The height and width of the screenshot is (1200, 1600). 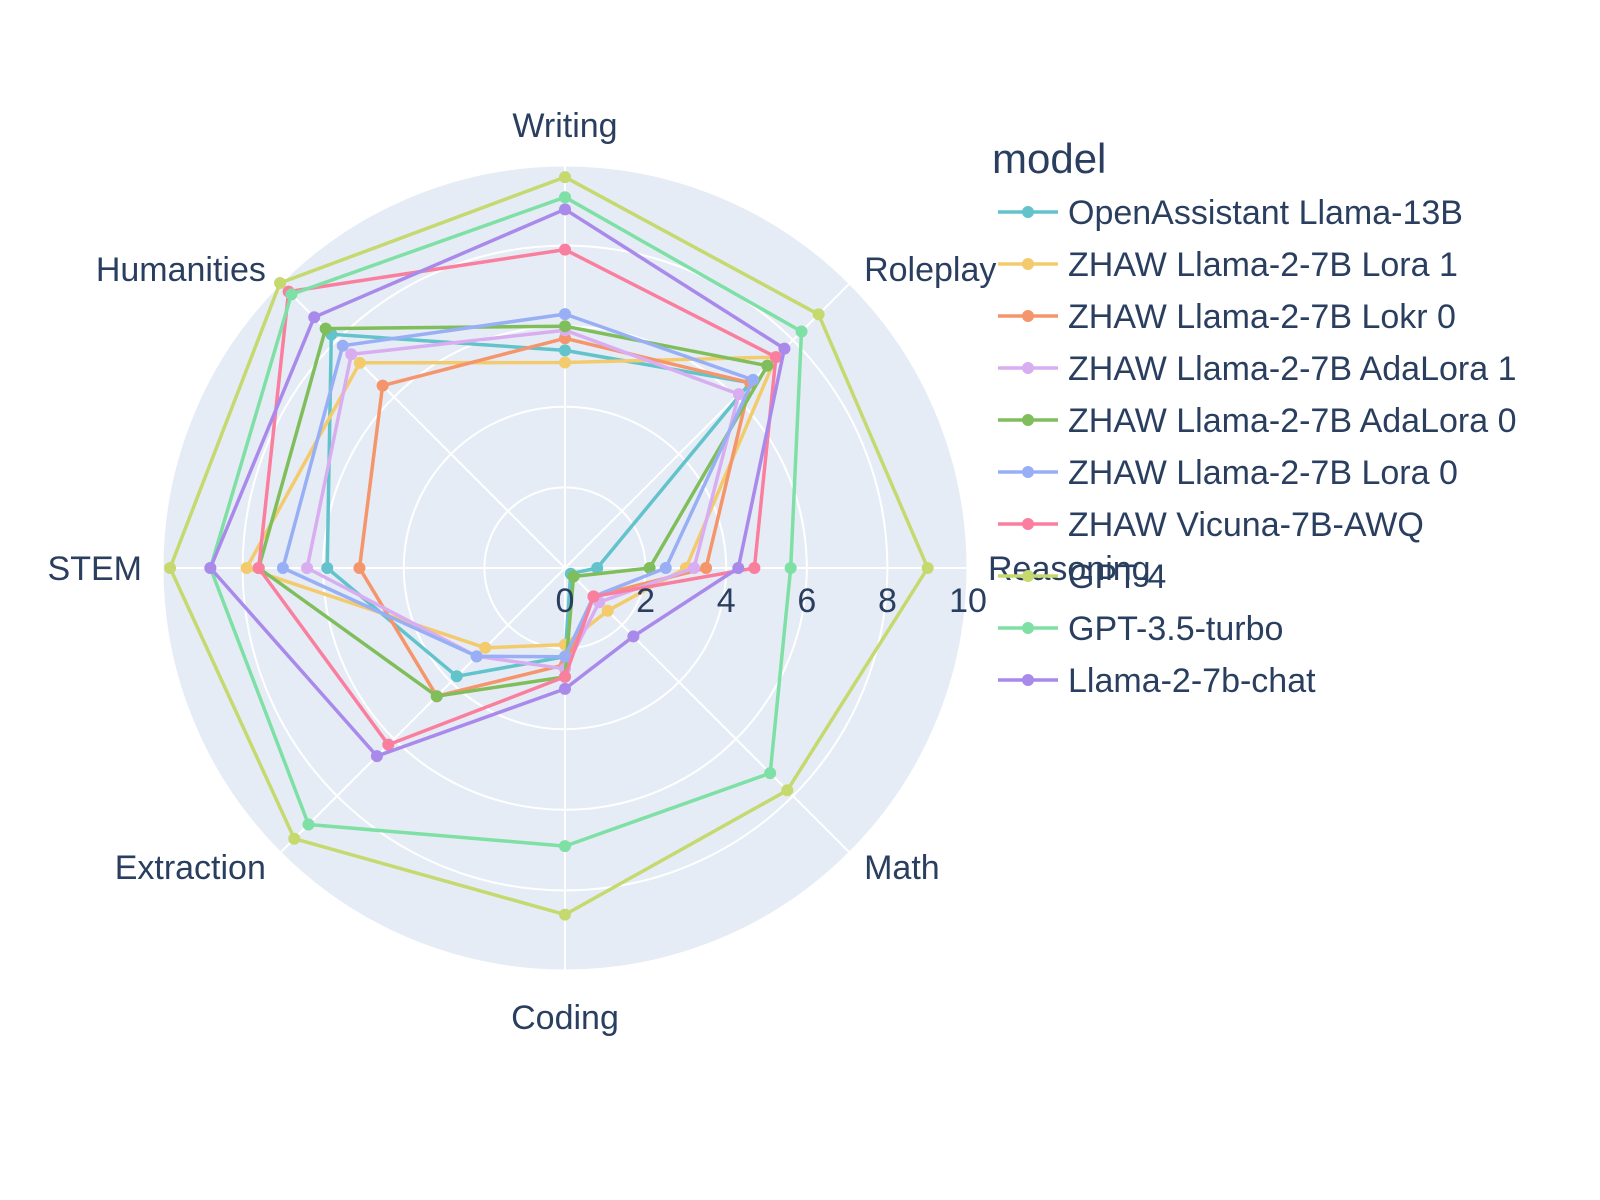 I want to click on legend-label: GPT-4, so click(x=1117, y=577).